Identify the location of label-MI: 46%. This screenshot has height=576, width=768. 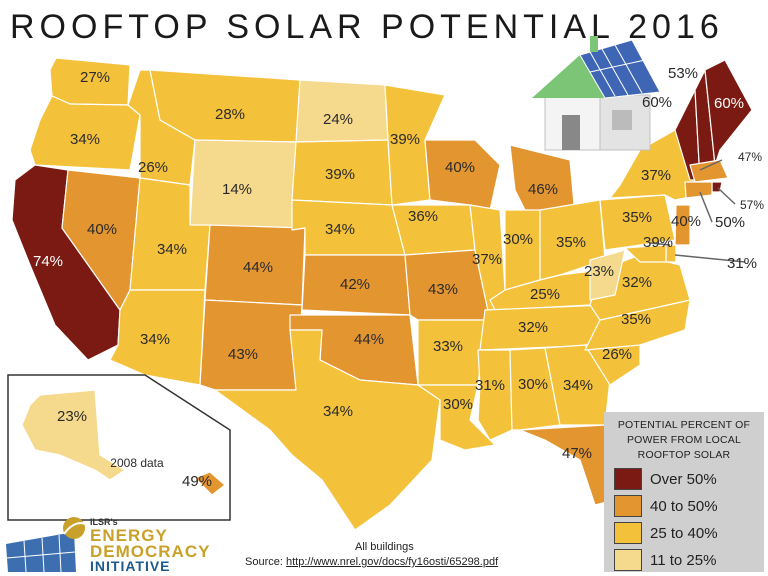
(543, 189).